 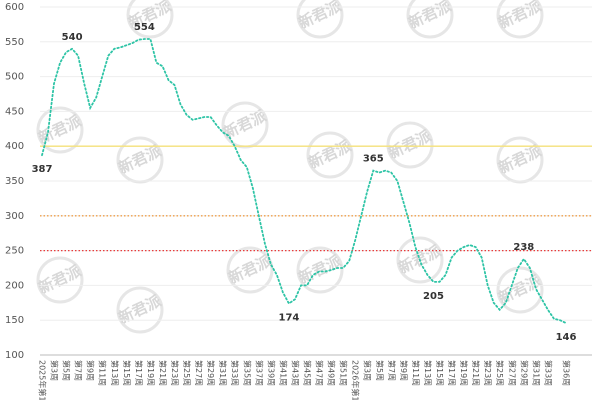 I want to click on x-tick-label: 第39周, so click(x=271, y=373).